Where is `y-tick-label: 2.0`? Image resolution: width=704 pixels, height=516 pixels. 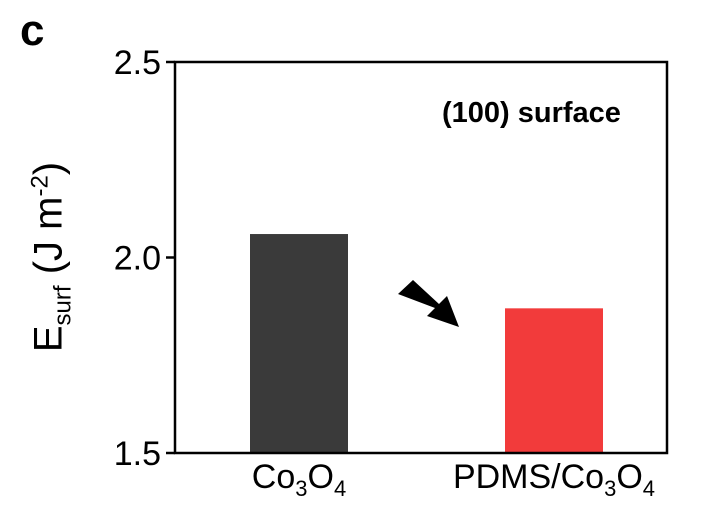
y-tick-label: 2.0 is located at coordinates (137, 259).